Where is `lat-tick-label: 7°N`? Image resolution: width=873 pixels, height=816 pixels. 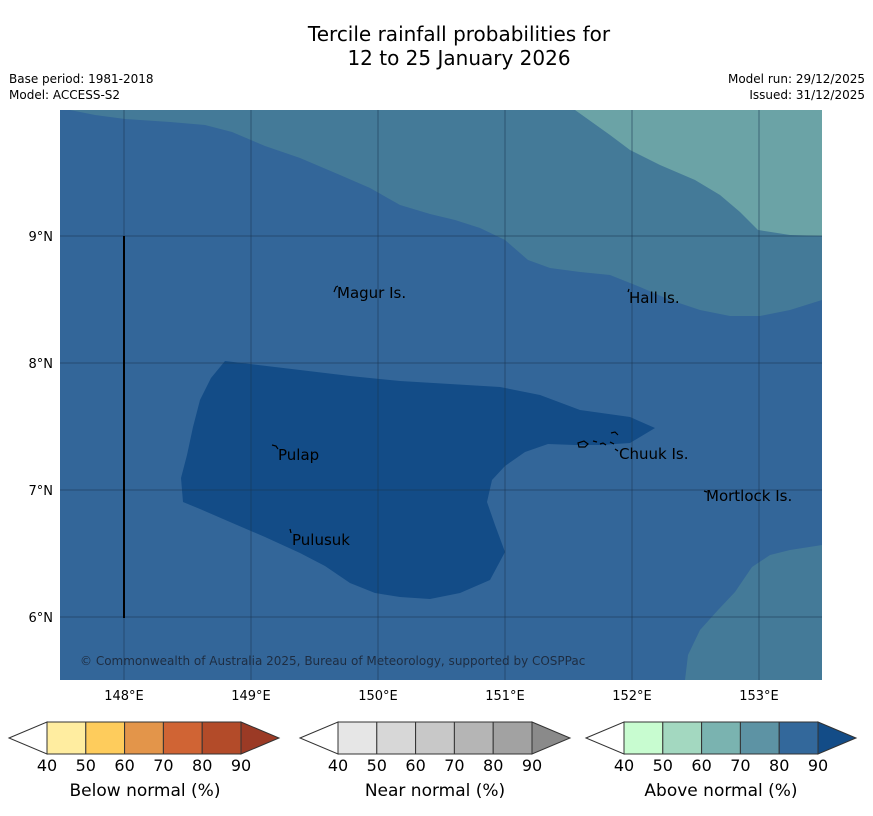
lat-tick-label: 7°N is located at coordinates (41, 491).